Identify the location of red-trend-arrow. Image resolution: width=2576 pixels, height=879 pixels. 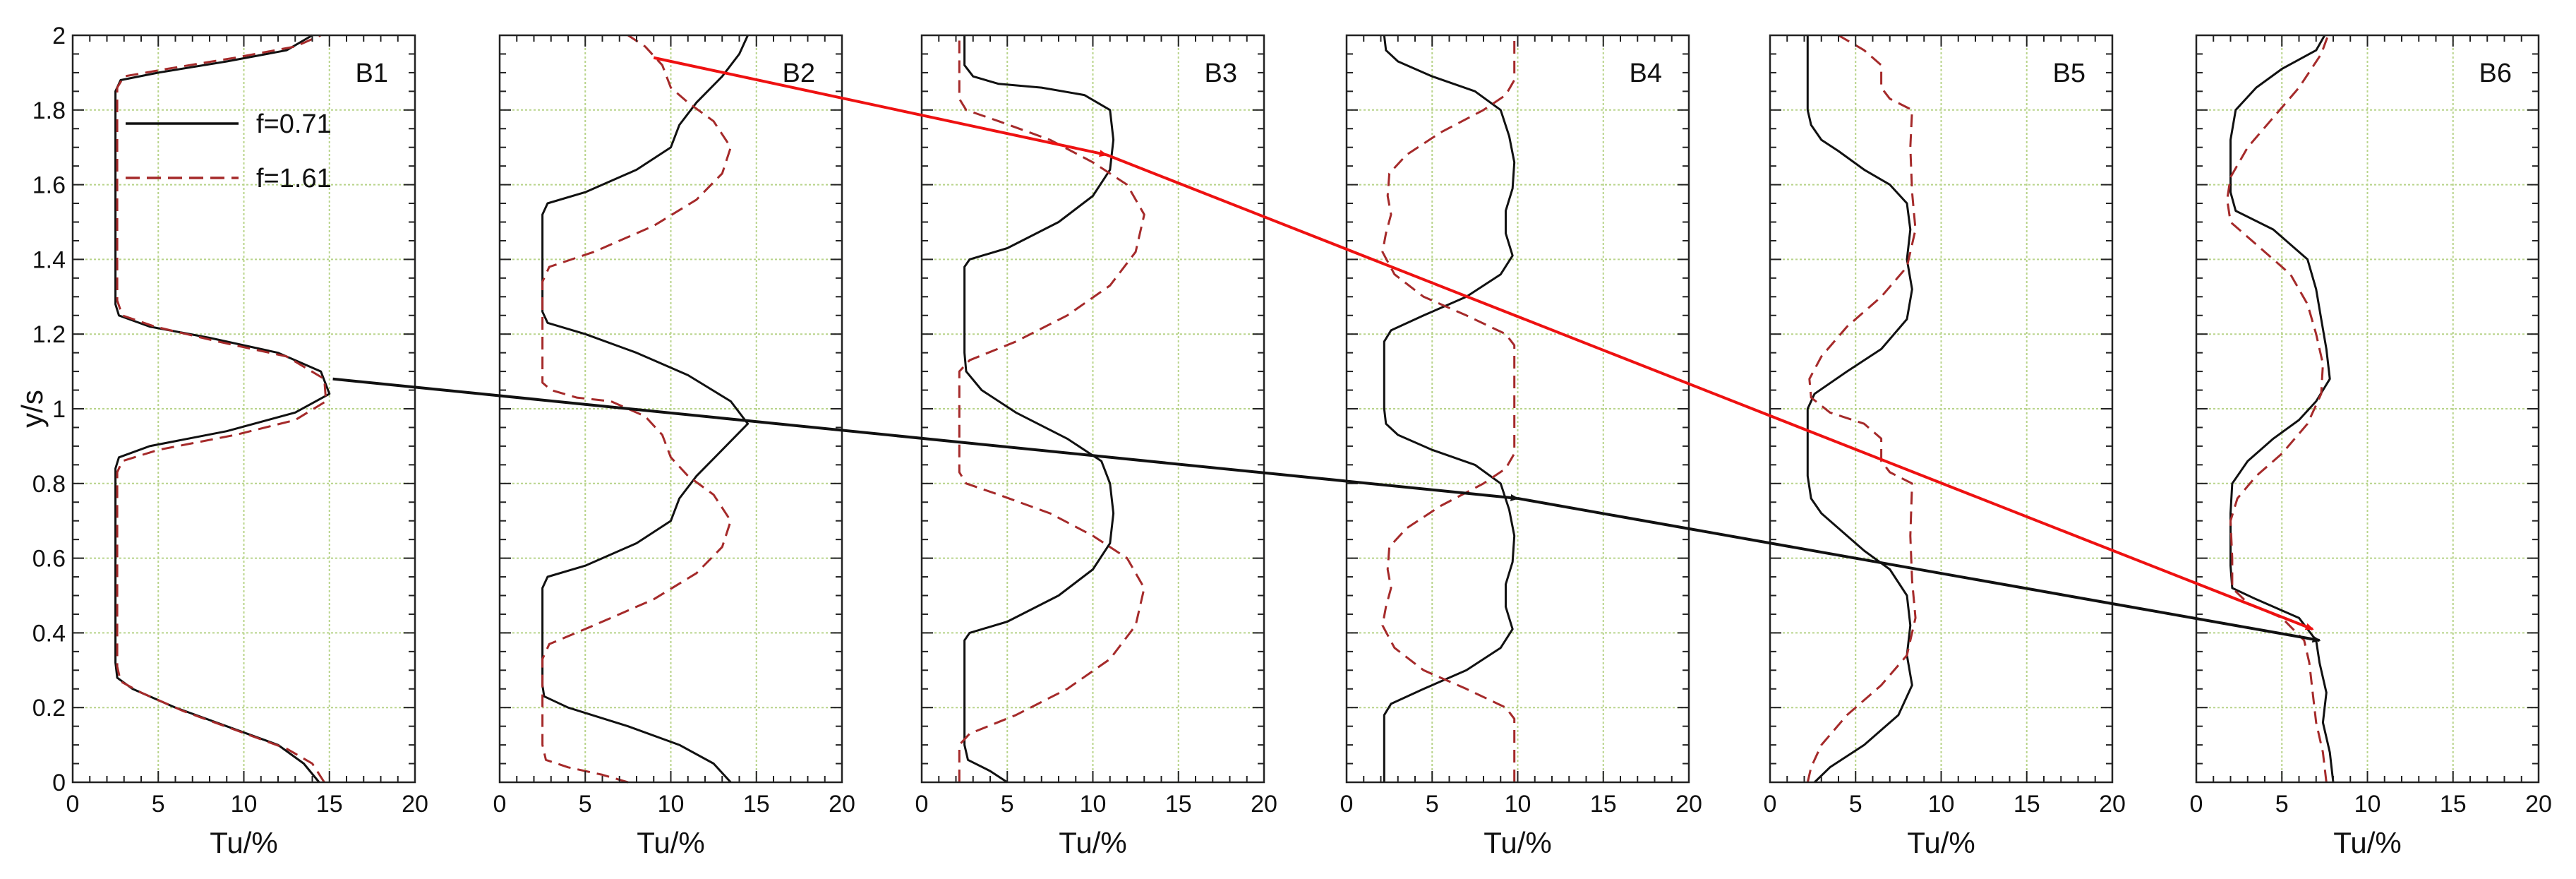
(880, 107).